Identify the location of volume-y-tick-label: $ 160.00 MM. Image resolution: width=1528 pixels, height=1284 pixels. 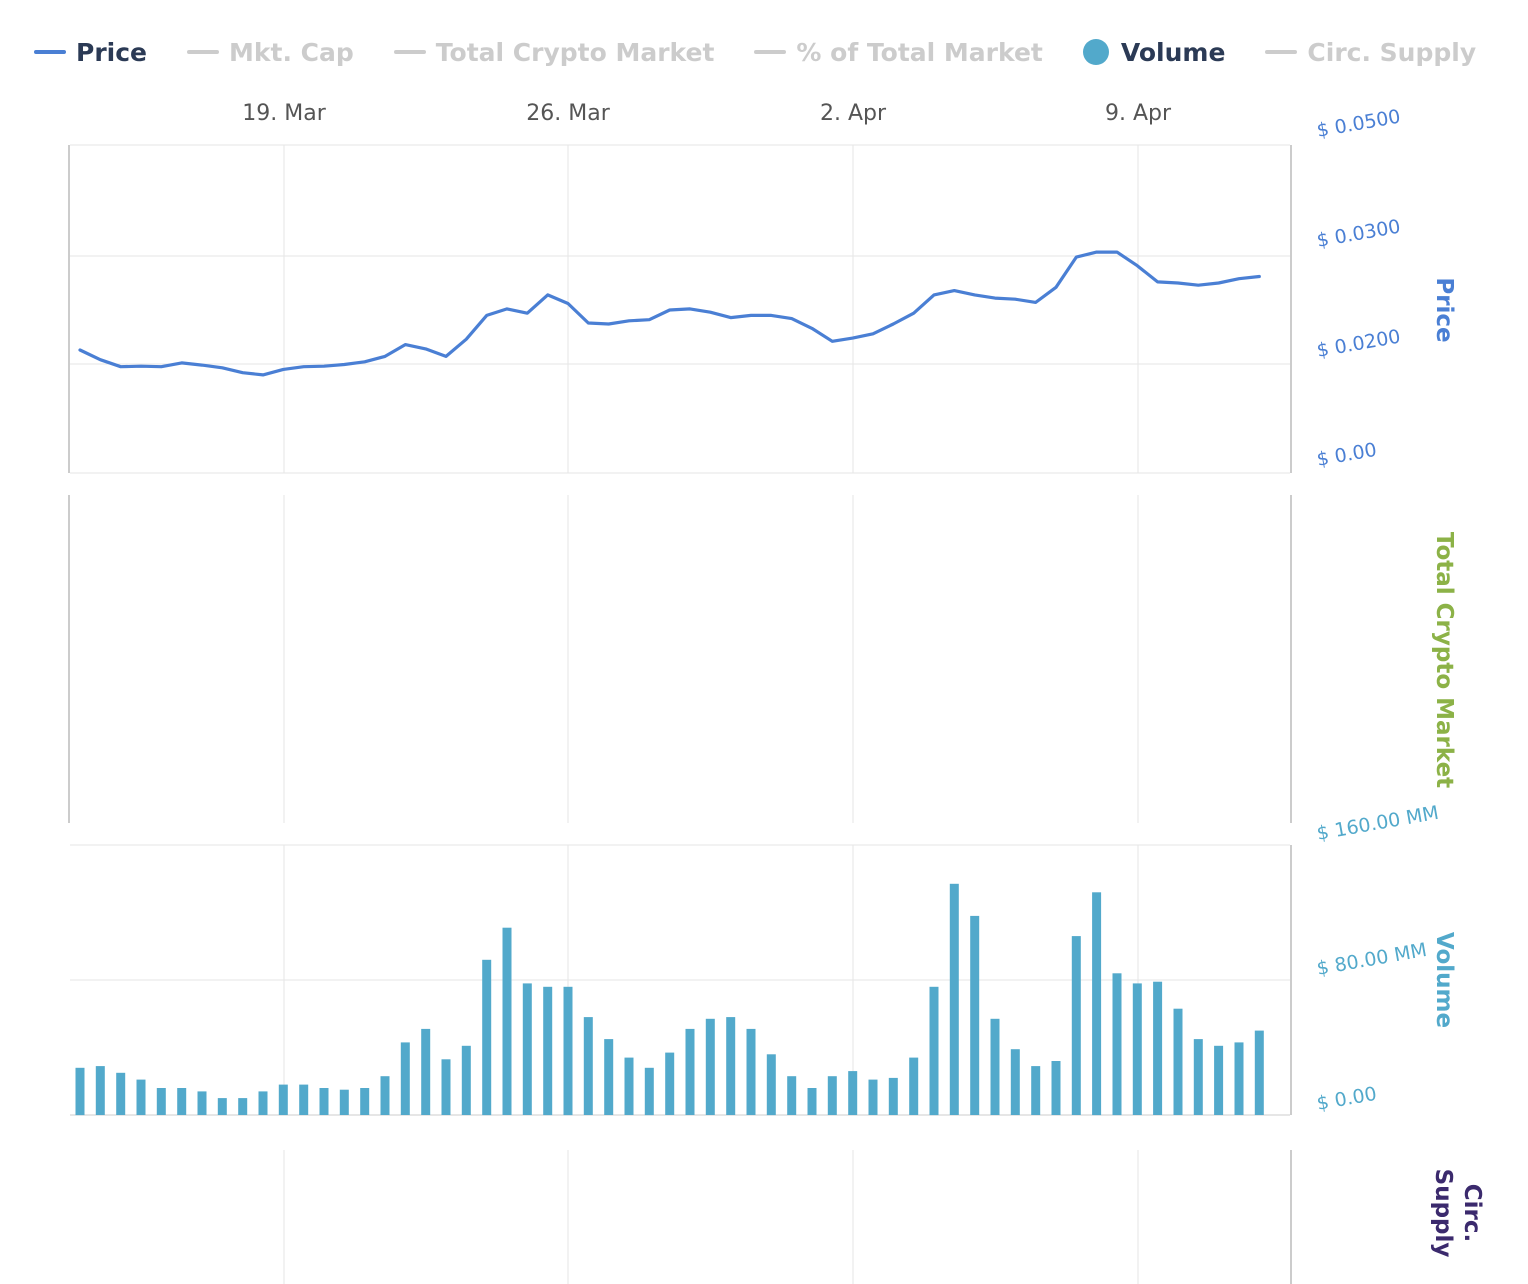
(1377, 823).